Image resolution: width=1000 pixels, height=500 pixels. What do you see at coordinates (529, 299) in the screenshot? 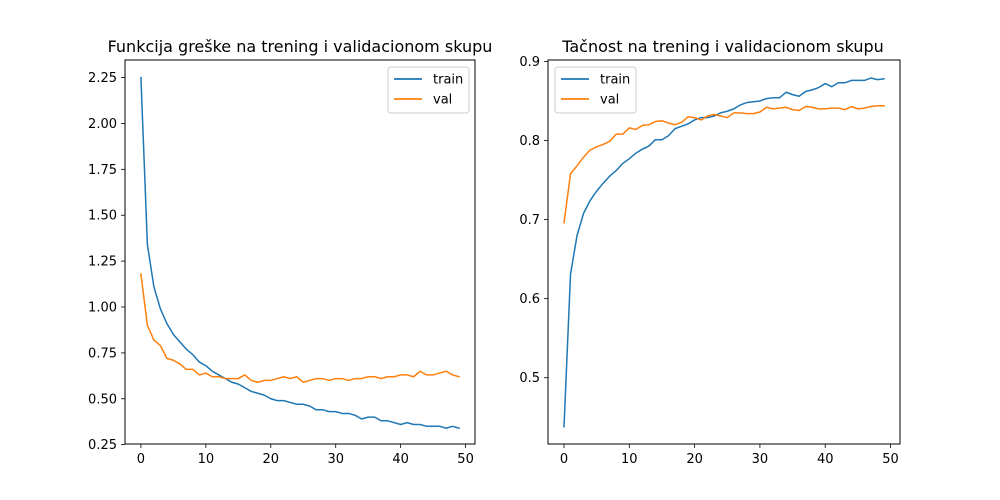
I see `accuracy-y-tick-label: 0.6` at bounding box center [529, 299].